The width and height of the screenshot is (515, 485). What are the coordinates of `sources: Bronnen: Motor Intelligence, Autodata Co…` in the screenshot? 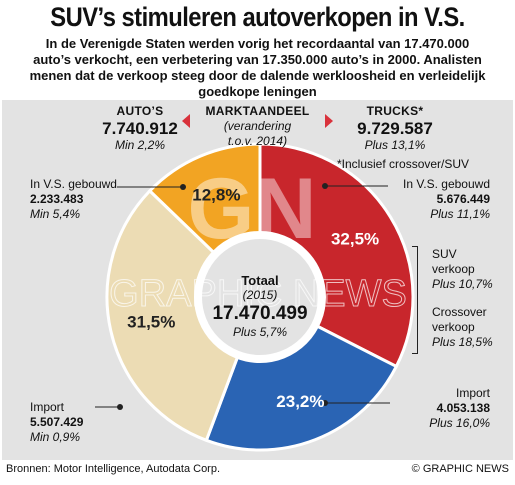 It's located at (113, 469).